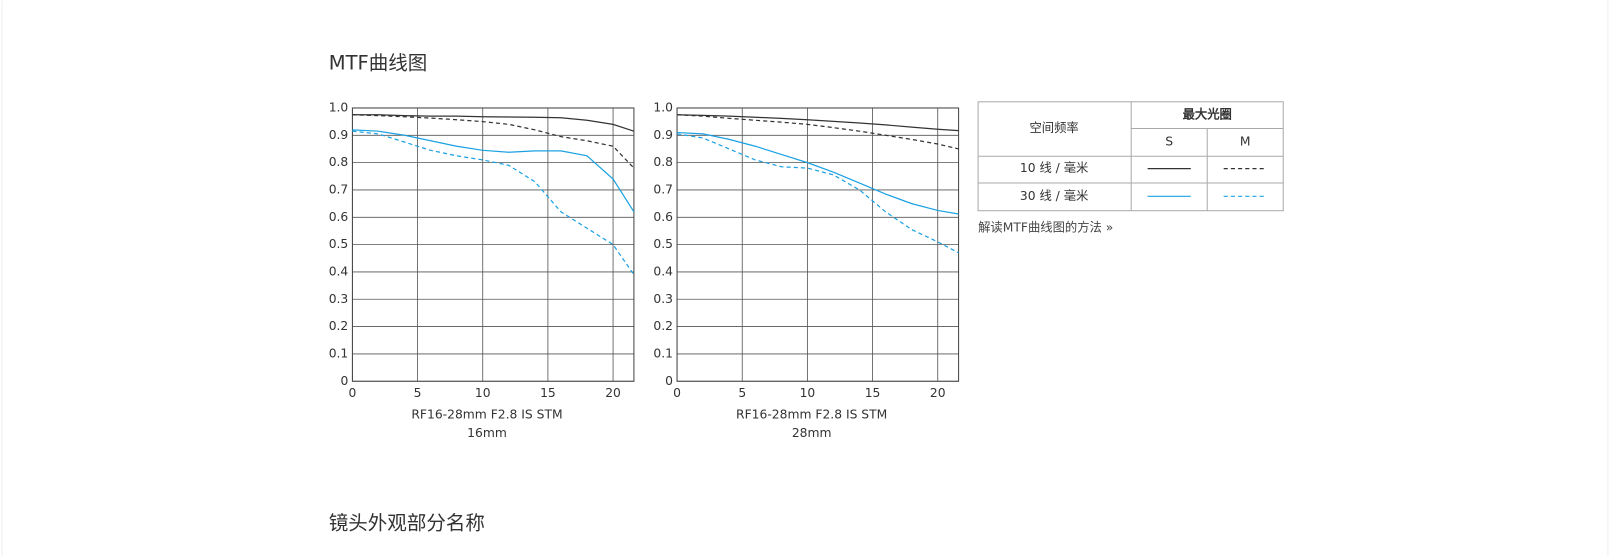 Image resolution: width=1611 pixels, height=556 pixels. I want to click on table-header: 最大光圈, so click(1207, 114).